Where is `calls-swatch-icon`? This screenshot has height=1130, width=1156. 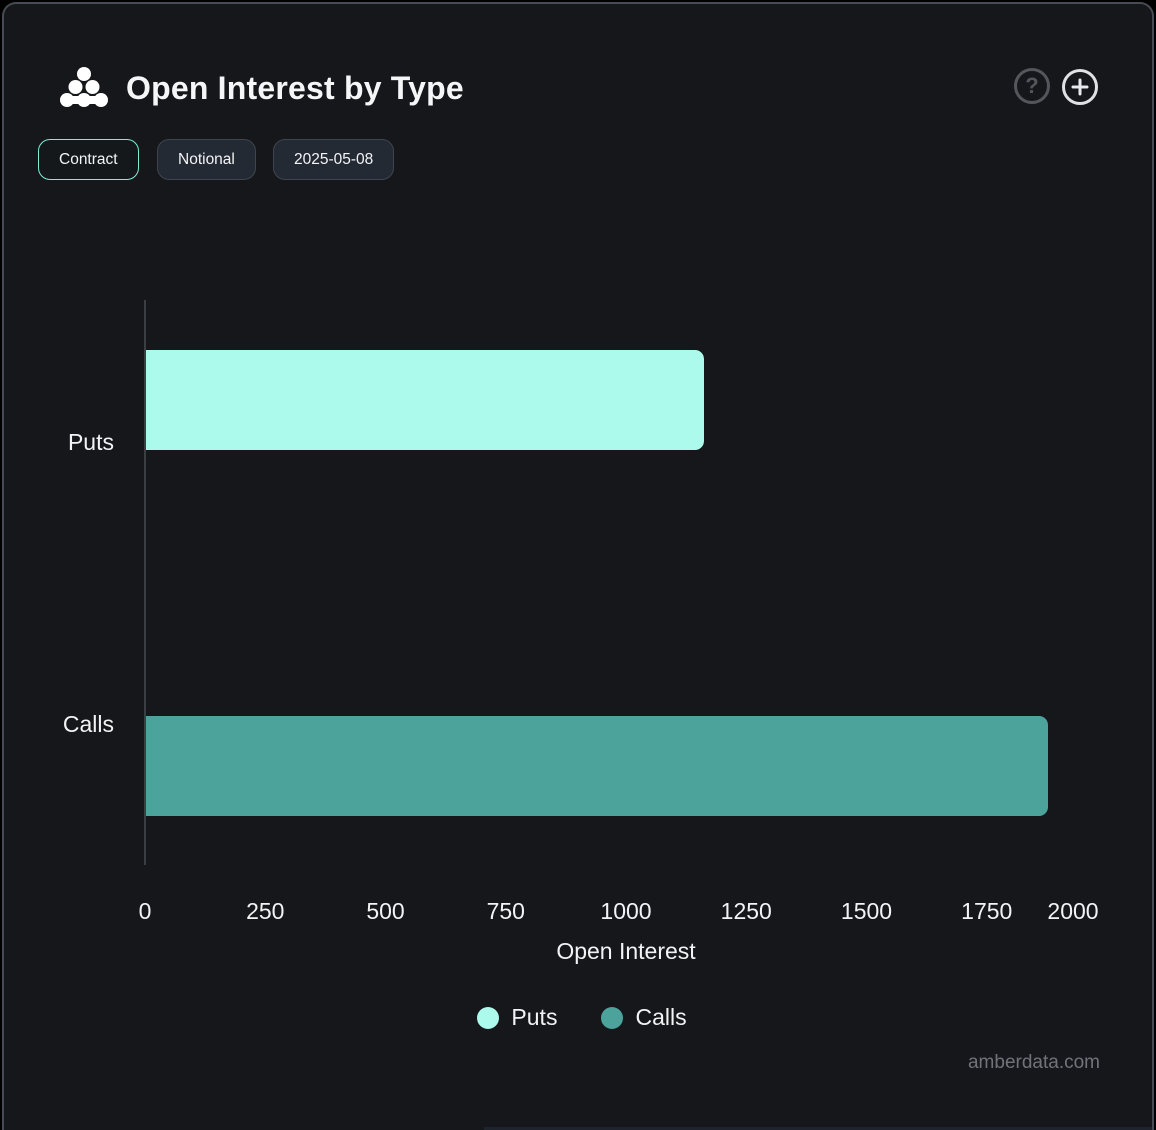
calls-swatch-icon is located at coordinates (612, 1017).